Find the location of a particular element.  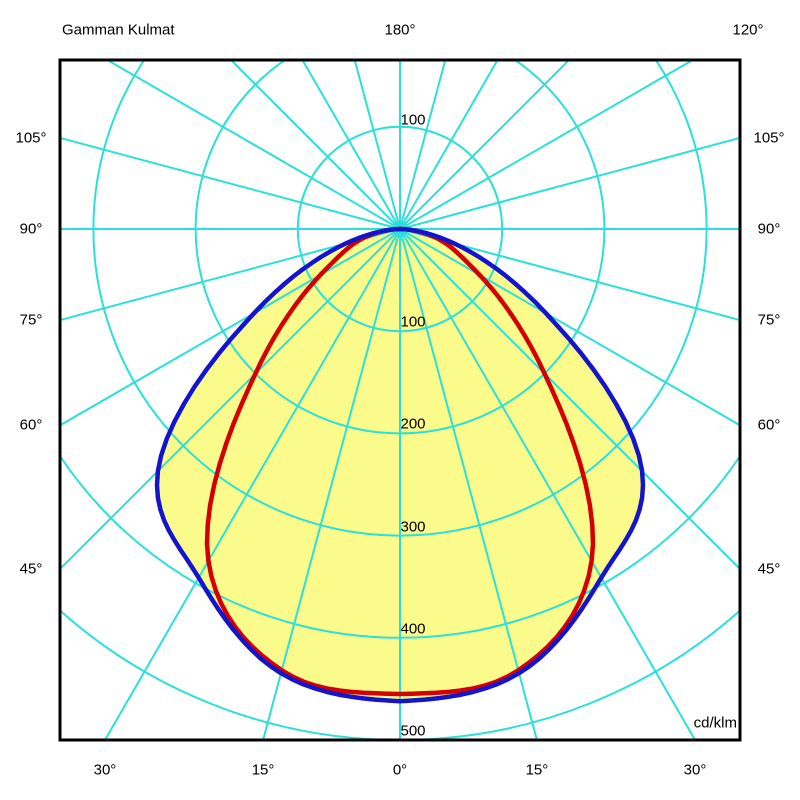

angle-label-bottom-30-right: 30° is located at coordinates (695, 770).